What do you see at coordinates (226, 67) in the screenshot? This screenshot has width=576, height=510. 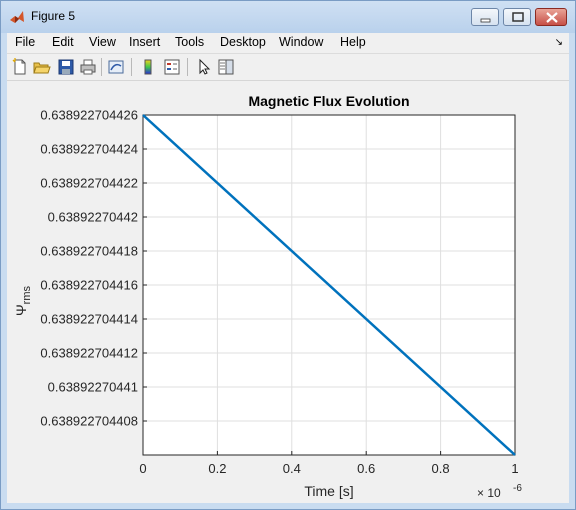 I see `property-editor-icon` at bounding box center [226, 67].